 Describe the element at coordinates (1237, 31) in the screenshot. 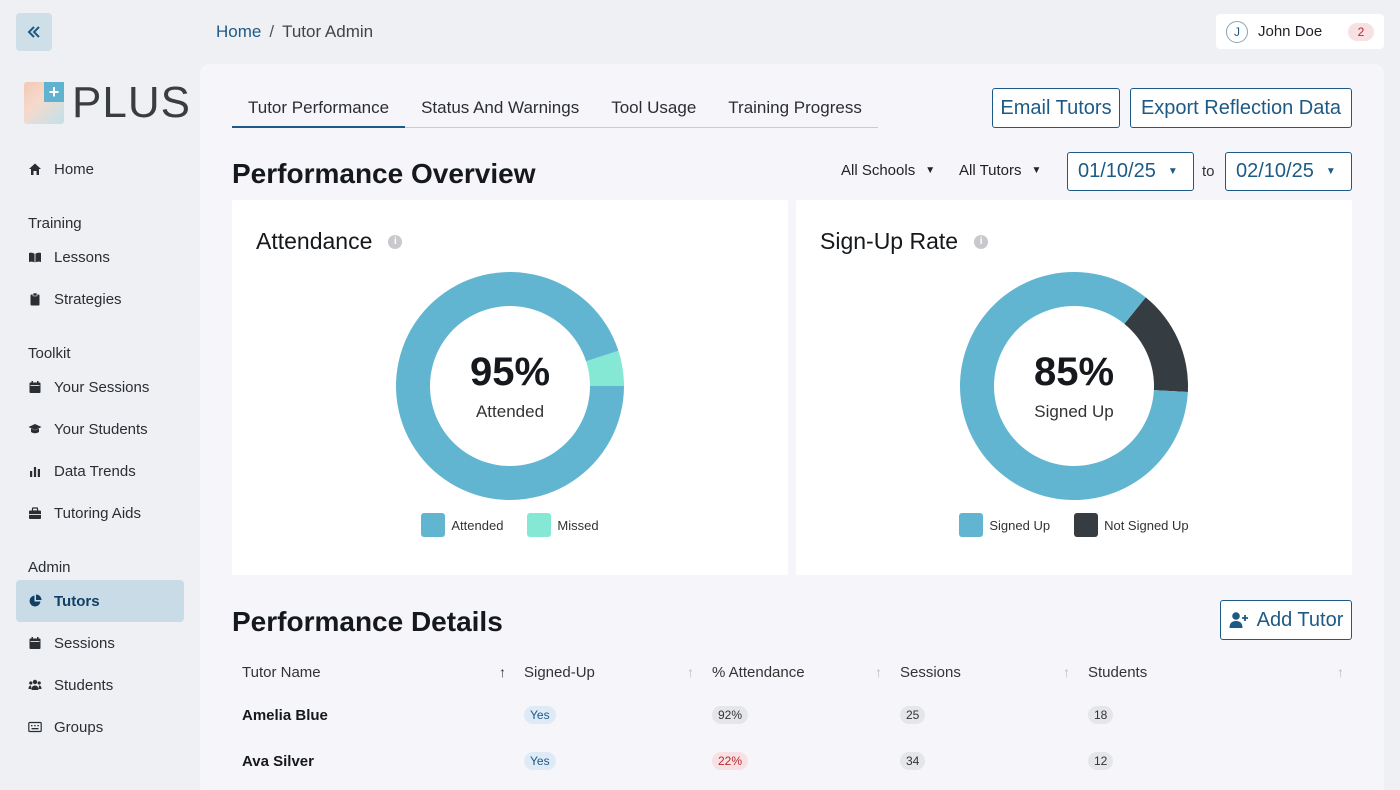

I see `avatar: J` at that location.